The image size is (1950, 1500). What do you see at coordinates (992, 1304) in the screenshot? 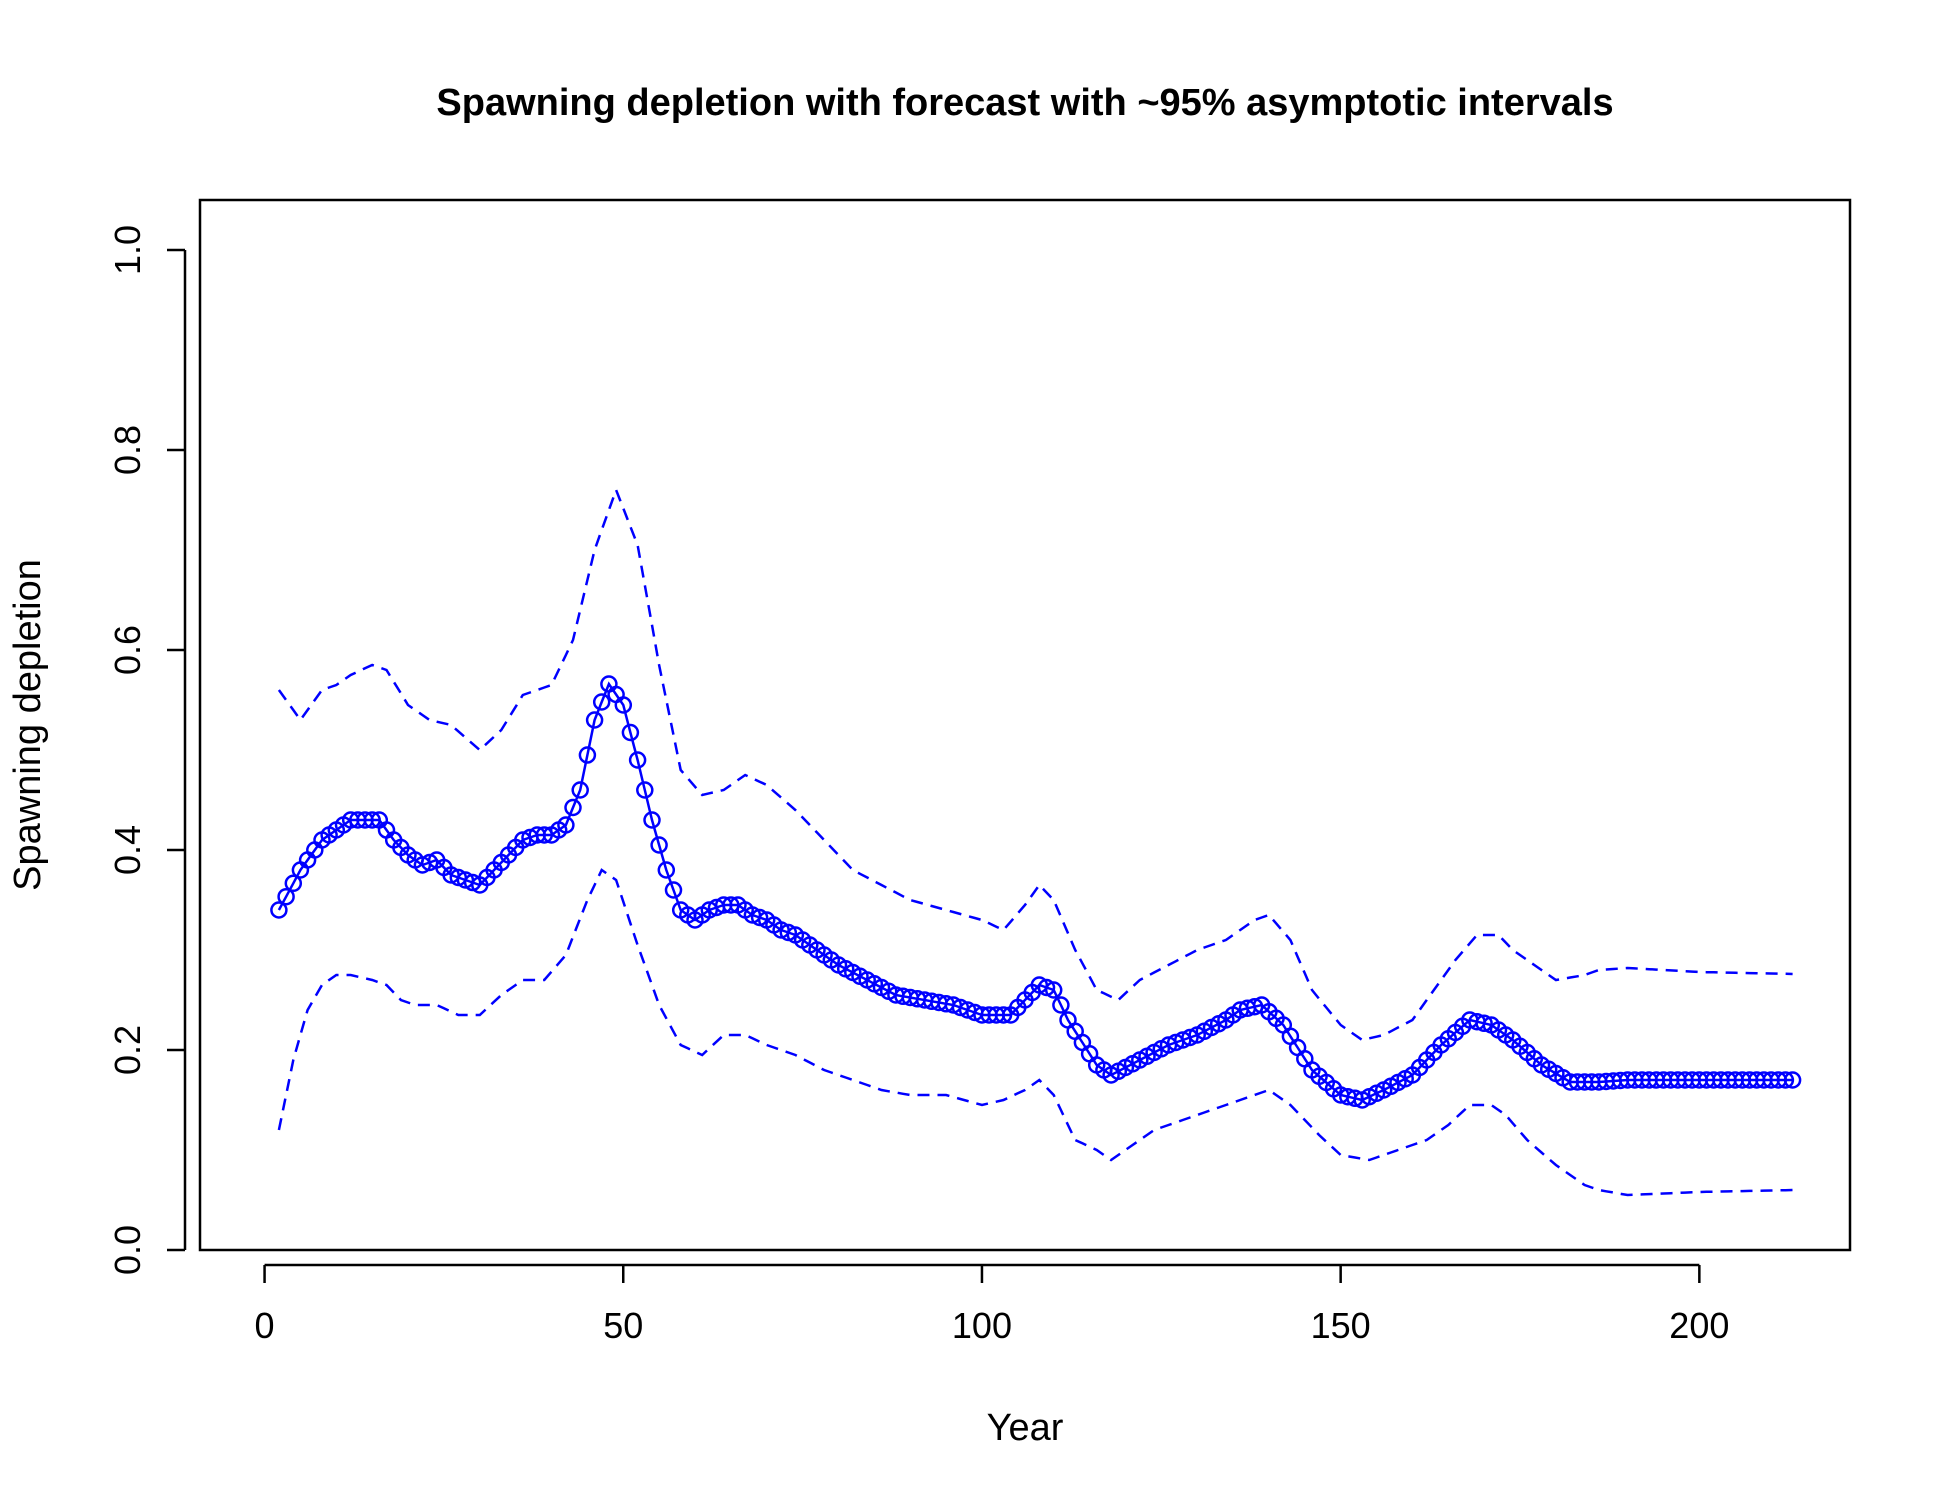
I see `x-axis: 0 50 100 150 200` at bounding box center [992, 1304].